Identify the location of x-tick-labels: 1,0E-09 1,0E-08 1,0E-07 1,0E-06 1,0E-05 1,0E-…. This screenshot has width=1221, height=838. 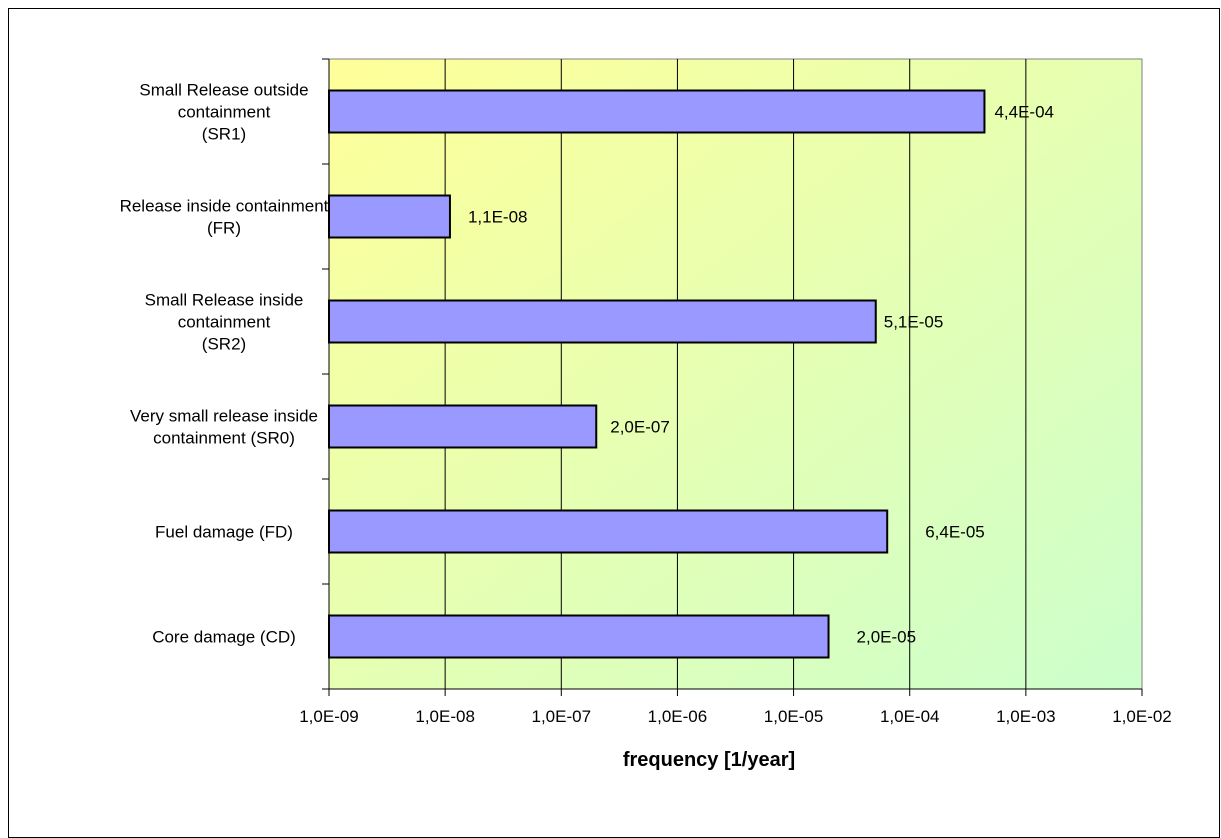
(735, 716).